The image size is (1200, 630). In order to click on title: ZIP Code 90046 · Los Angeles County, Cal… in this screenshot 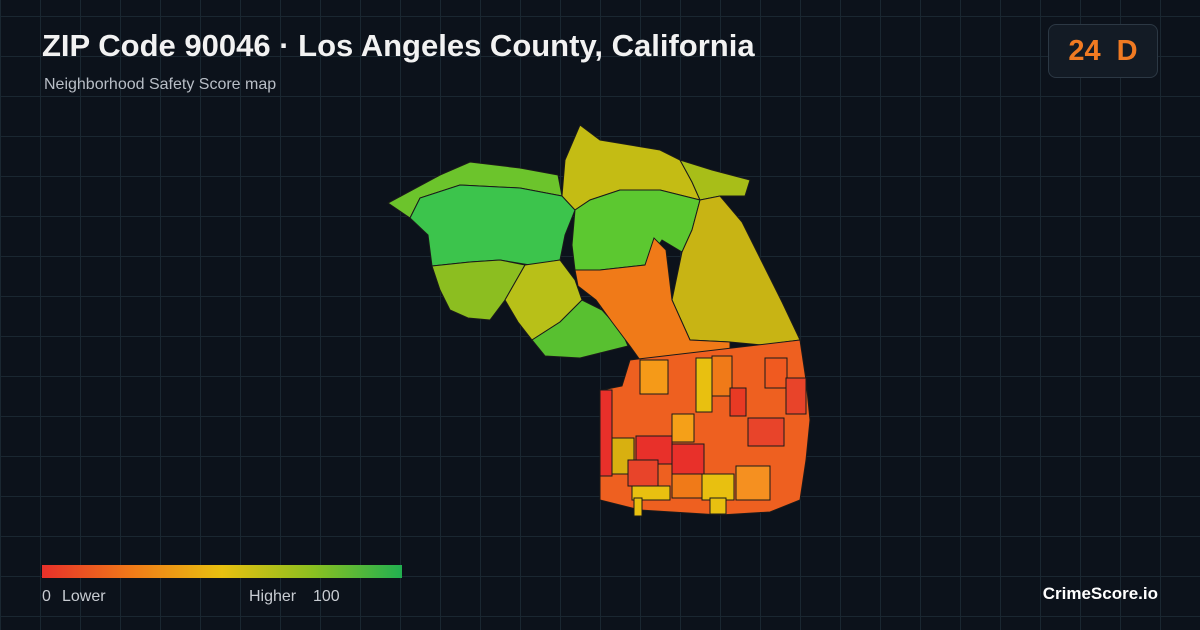, I will do `click(398, 45)`.